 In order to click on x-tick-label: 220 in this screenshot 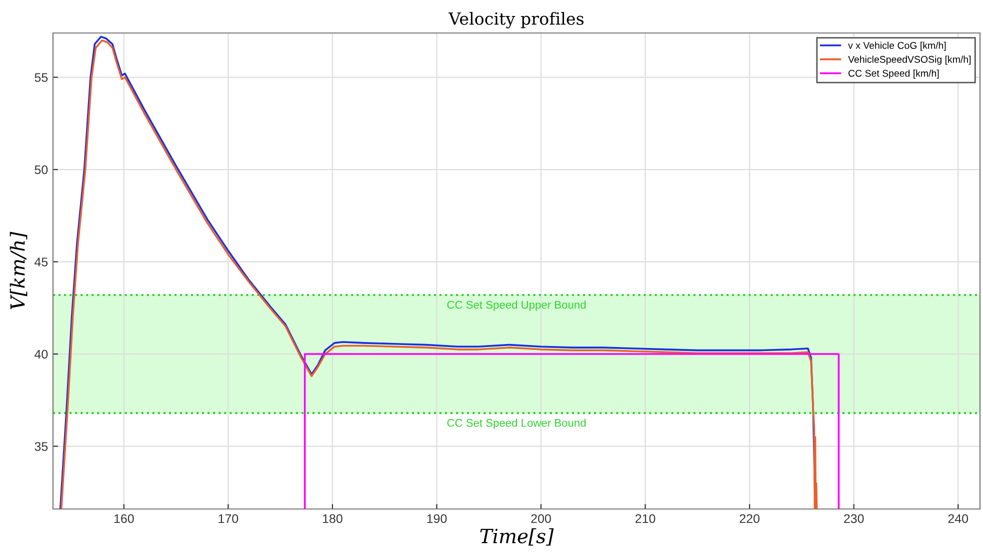, I will do `click(750, 519)`.